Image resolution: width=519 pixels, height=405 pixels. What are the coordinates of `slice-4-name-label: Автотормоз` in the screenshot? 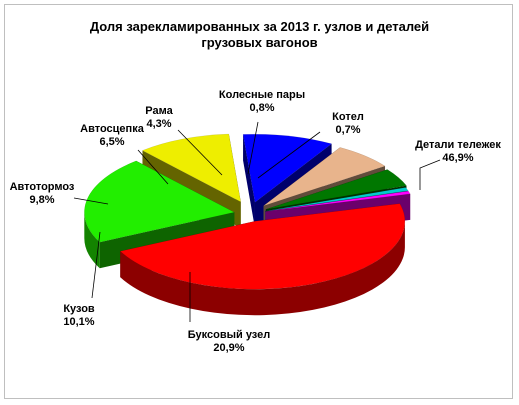 It's located at (42, 187).